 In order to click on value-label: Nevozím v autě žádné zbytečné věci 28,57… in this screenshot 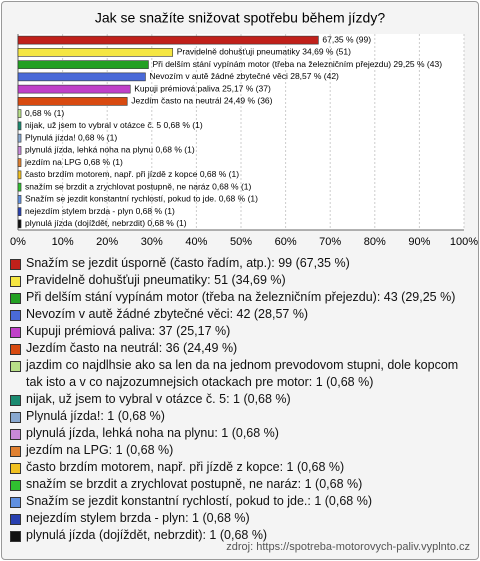, I will do `click(244, 76)`.